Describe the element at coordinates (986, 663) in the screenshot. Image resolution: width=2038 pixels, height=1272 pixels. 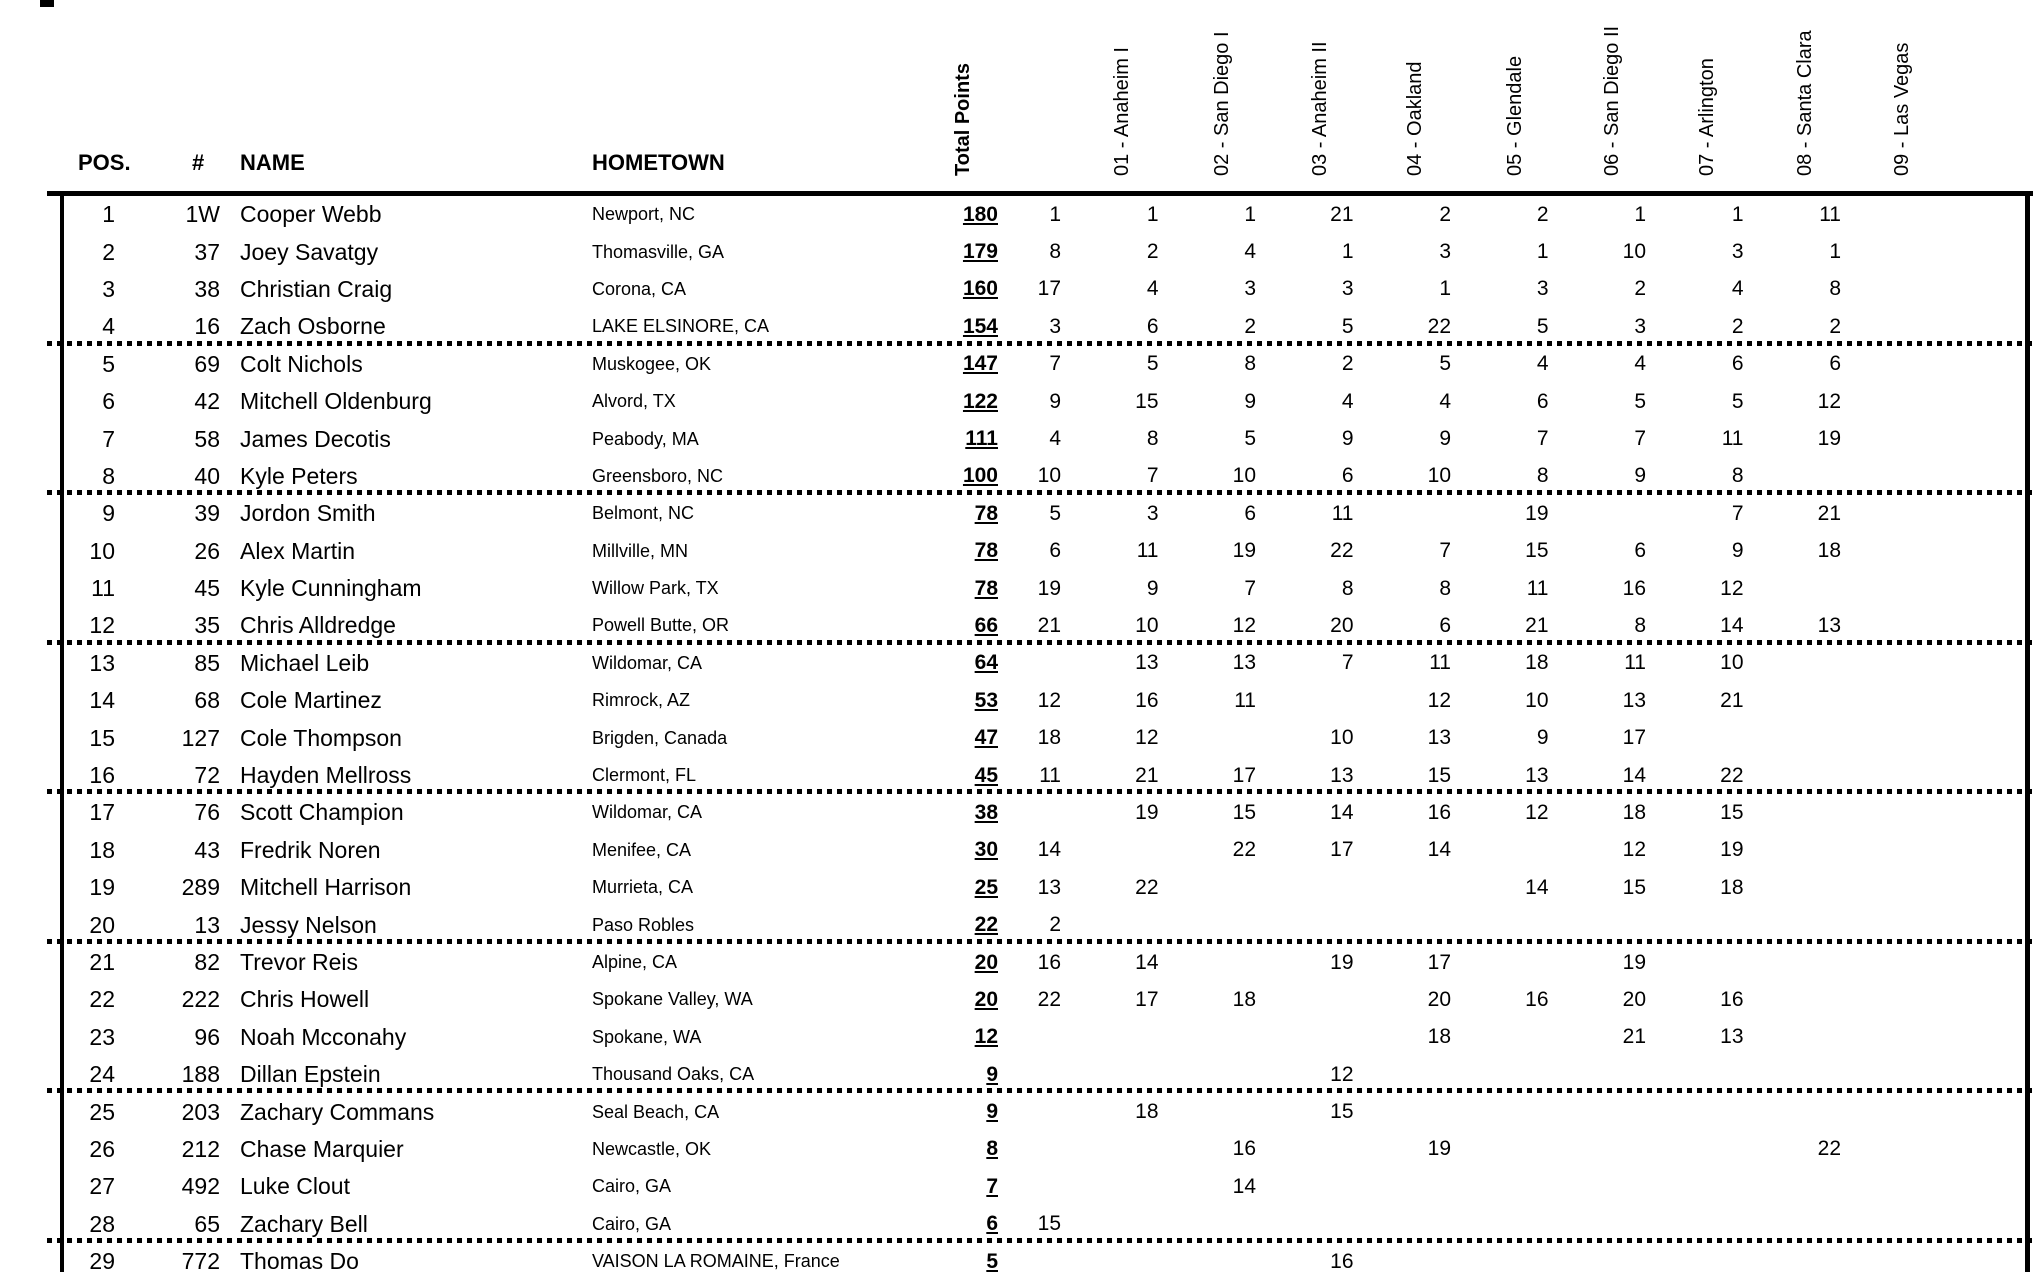
I see `total-points-cell: 64` at that location.